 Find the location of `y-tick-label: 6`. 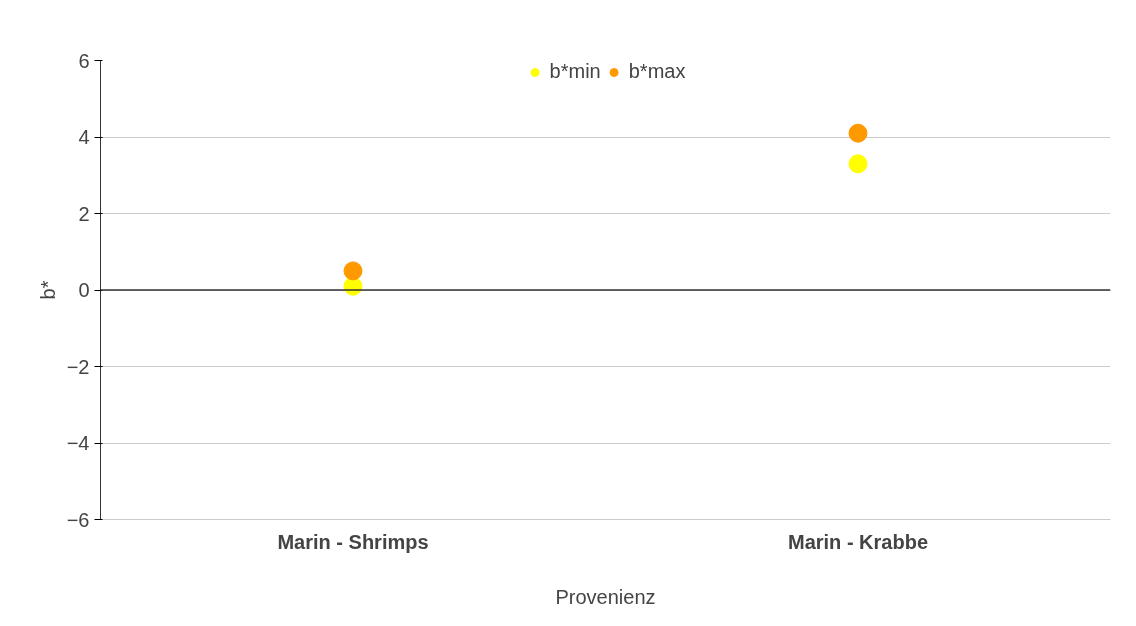

y-tick-label: 6 is located at coordinates (84, 60).